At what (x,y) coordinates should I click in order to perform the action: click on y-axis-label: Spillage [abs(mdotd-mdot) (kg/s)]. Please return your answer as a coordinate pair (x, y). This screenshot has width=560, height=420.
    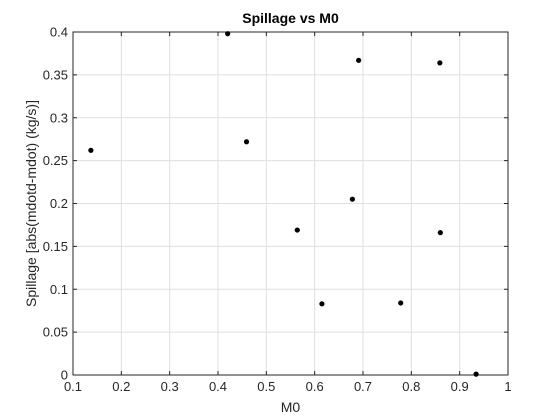
    Looking at the image, I should click on (31, 203).